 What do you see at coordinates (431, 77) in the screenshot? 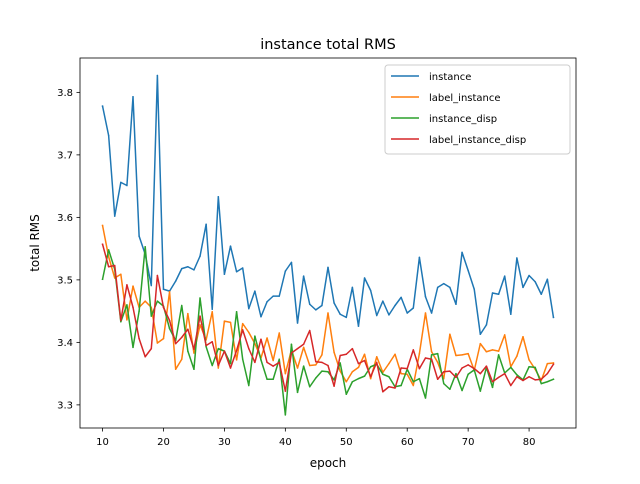
I see `legend-item-instance: instance` at bounding box center [431, 77].